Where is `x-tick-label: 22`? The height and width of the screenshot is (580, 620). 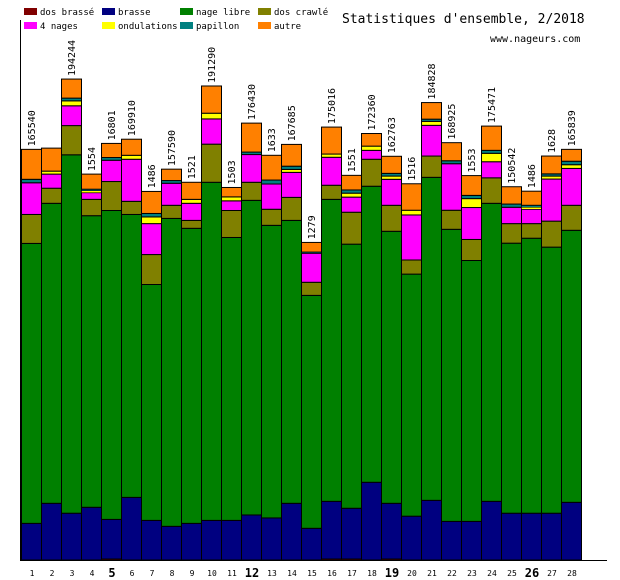 x-tick-label: 22 is located at coordinates (452, 573).